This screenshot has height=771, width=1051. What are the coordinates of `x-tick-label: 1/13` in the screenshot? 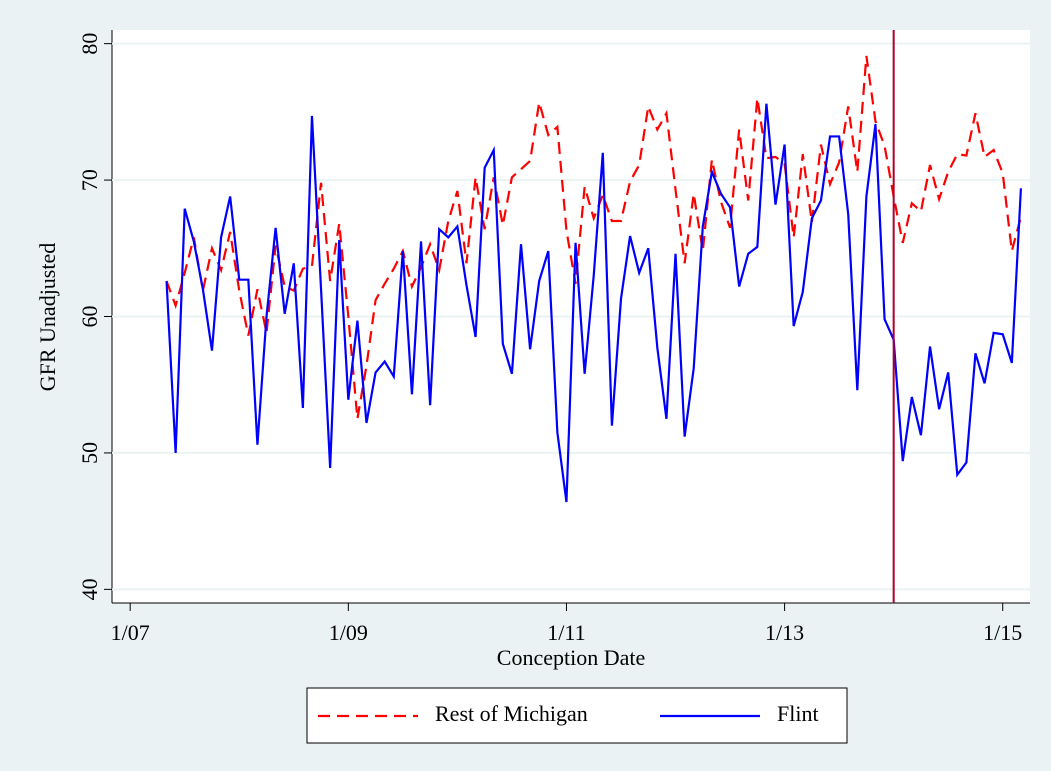 It's located at (784, 632).